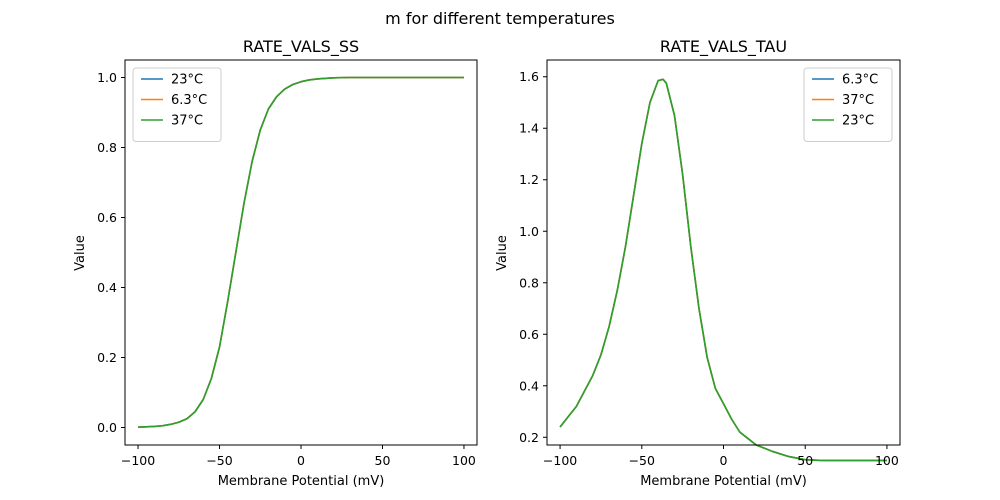  What do you see at coordinates (529, 231) in the screenshot?
I see `tau-y-tick-label: 1.0` at bounding box center [529, 231].